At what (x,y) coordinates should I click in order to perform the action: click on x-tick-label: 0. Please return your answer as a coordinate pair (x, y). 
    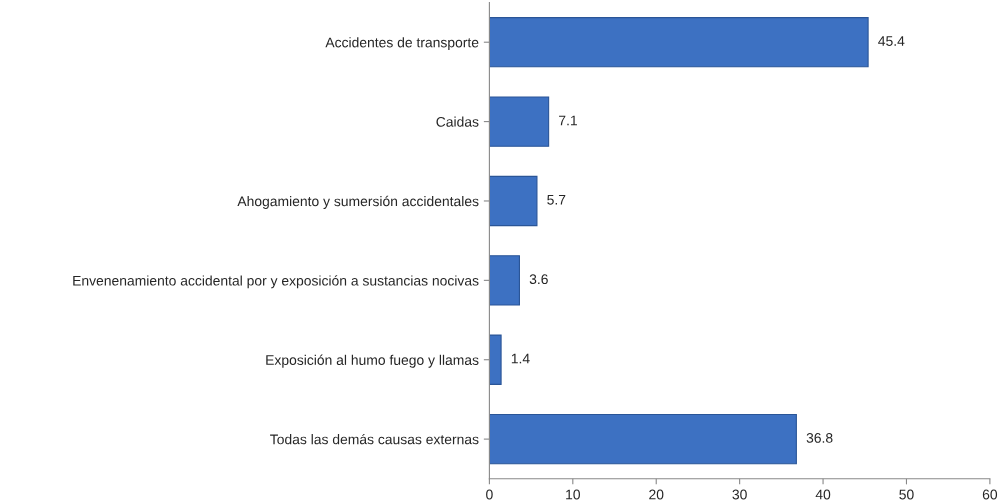
    Looking at the image, I should click on (489, 494).